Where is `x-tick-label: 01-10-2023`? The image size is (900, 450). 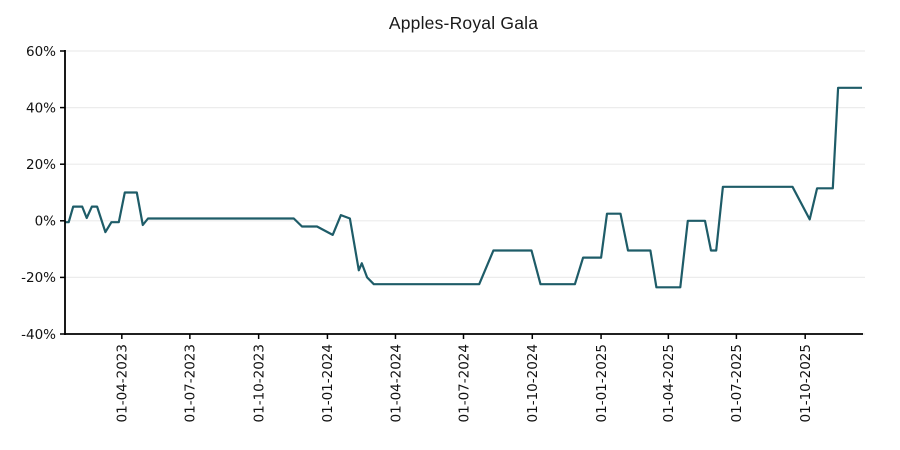 x-tick-label: 01-10-2023 is located at coordinates (259, 383).